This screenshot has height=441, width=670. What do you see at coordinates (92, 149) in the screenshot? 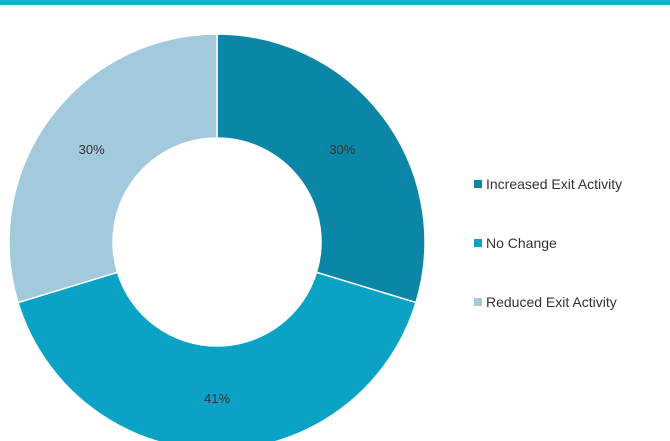
I see `slice-data-label-3: 30%` at bounding box center [92, 149].